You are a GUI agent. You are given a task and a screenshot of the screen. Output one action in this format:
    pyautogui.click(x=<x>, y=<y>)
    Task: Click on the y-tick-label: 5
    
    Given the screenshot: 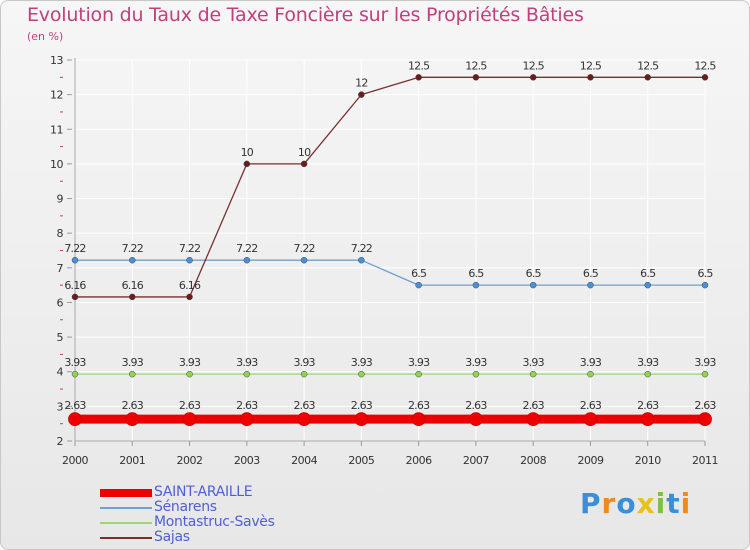 What is the action you would take?
    pyautogui.click(x=60, y=337)
    